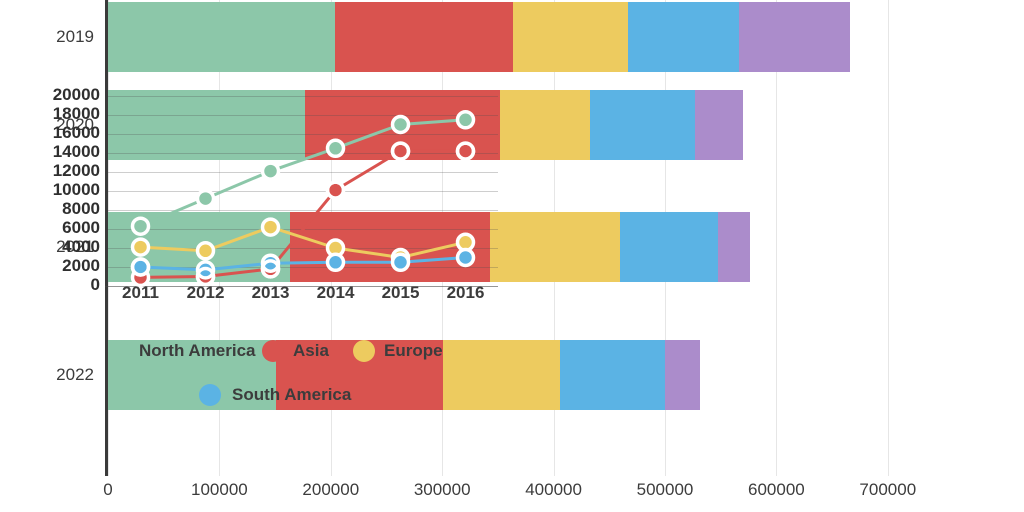 The width and height of the screenshot is (1024, 512). I want to click on bar-chart-x-label: 500000, so click(665, 489).